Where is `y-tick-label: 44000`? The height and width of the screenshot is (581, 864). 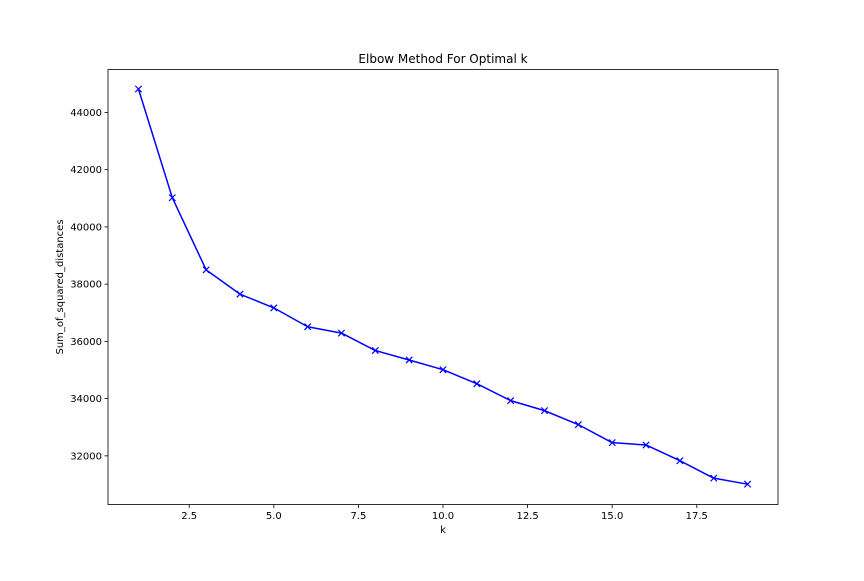 y-tick-label: 44000 is located at coordinates (86, 113).